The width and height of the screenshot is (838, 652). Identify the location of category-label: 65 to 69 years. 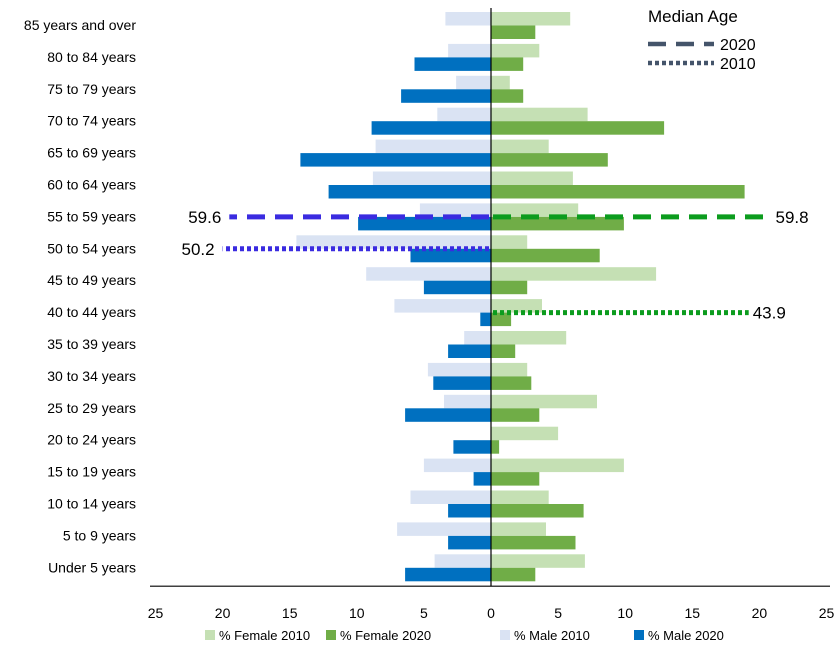
(91, 153).